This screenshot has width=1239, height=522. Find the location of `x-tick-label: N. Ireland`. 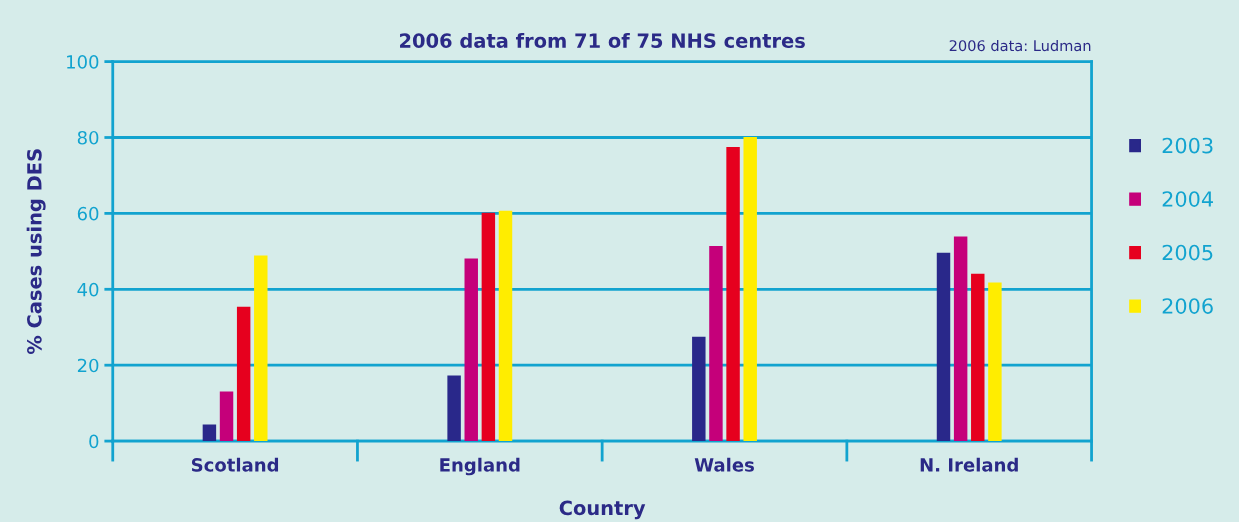

x-tick-label: N. Ireland is located at coordinates (969, 464).